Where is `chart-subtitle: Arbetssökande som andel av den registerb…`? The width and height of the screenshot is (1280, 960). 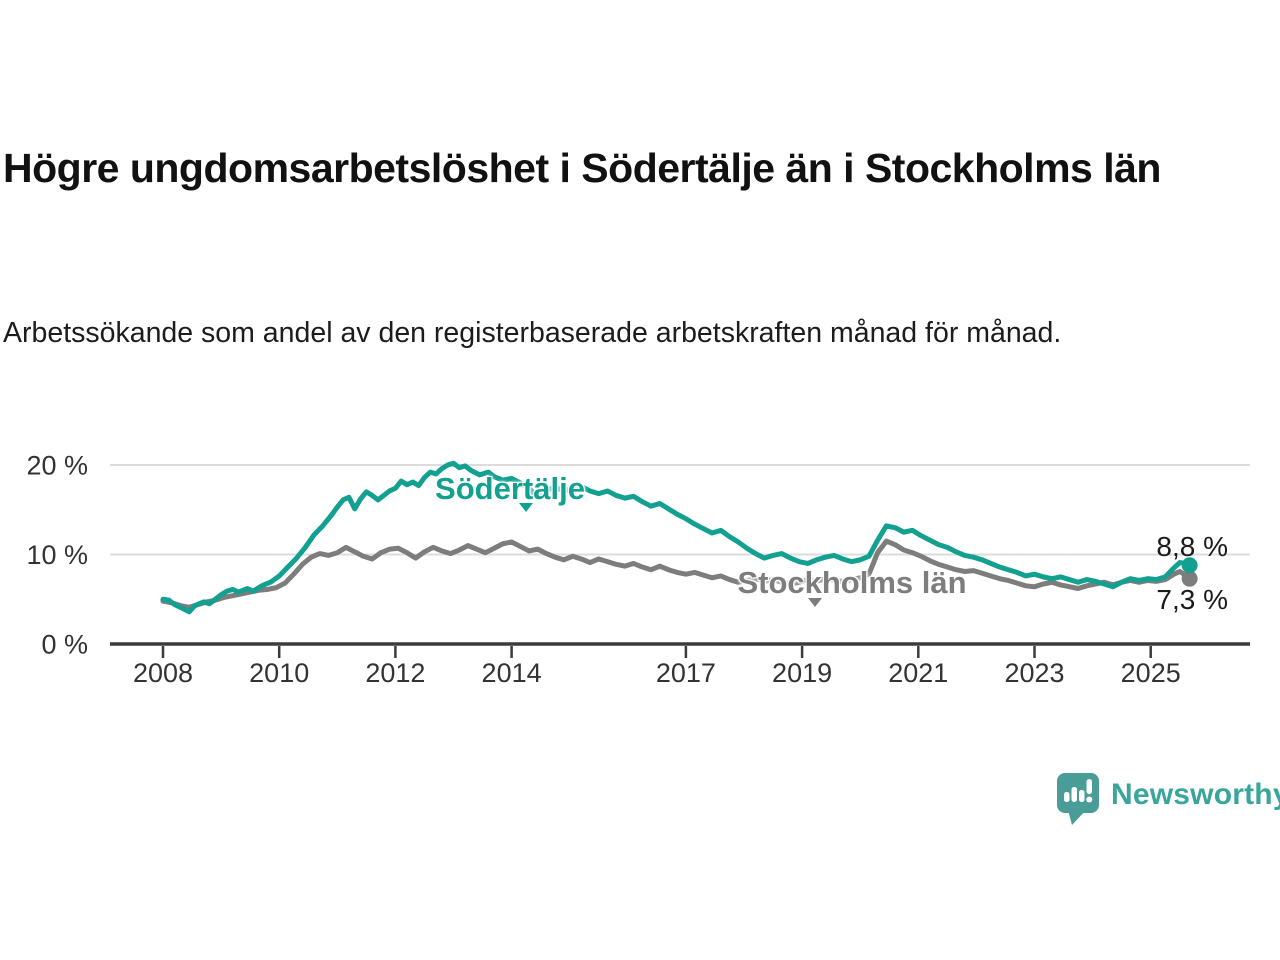
chart-subtitle: Arbetssökande som andel av den registerb… is located at coordinates (532, 333).